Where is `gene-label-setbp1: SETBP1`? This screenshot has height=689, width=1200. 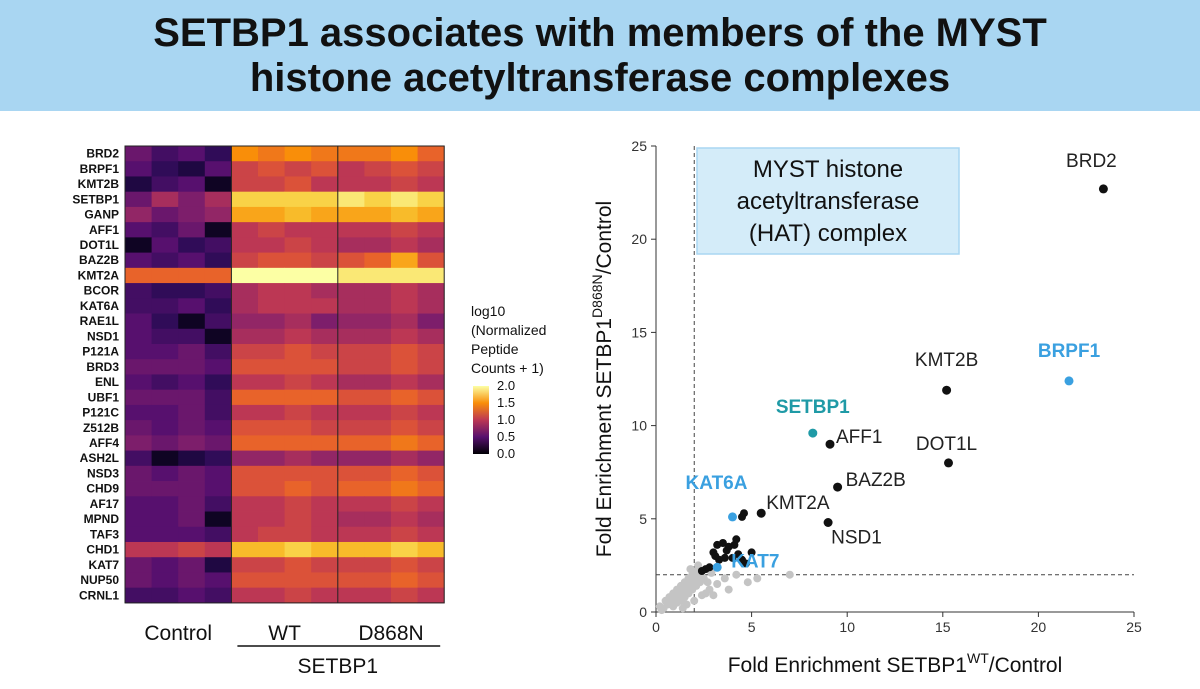 gene-label-setbp1: SETBP1 is located at coordinates (95, 199).